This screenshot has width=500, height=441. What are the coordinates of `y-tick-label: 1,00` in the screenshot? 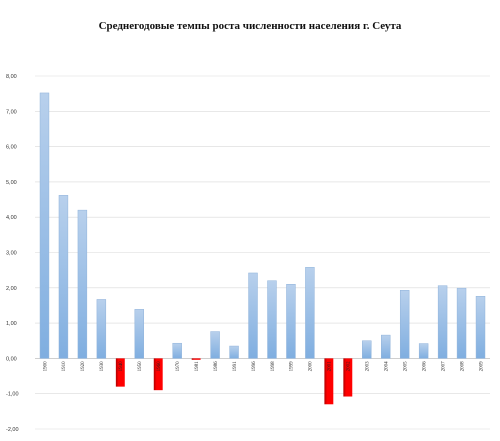 It's located at (11, 324).